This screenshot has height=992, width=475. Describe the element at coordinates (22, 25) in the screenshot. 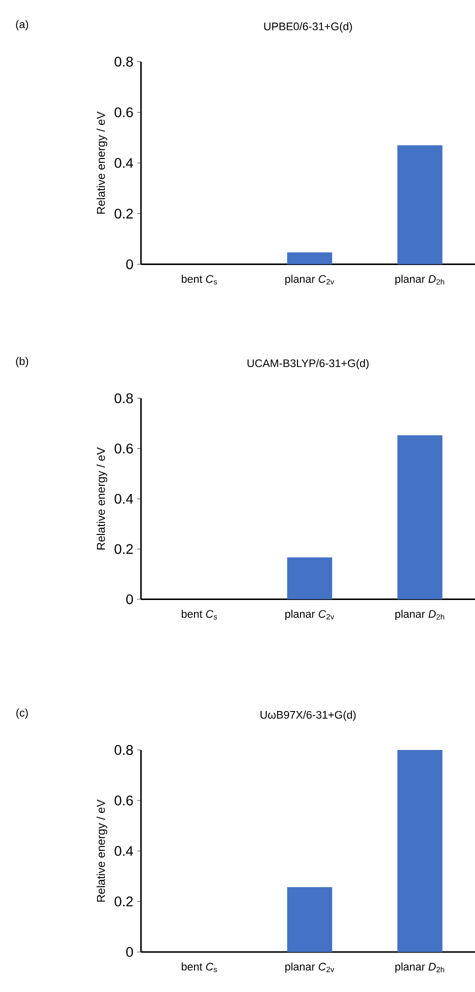

I see `text: (a)` at that location.